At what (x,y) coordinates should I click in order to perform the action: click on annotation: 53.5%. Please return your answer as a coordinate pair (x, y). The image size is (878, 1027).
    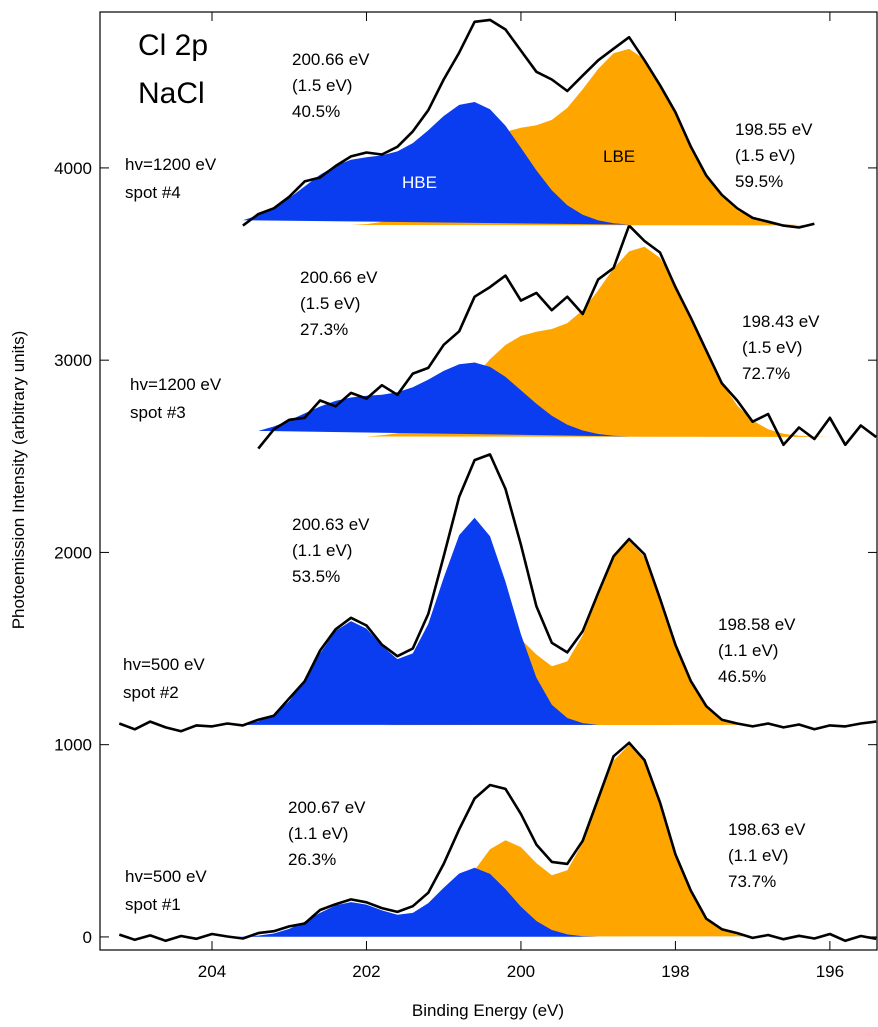
    Looking at the image, I should click on (316, 576).